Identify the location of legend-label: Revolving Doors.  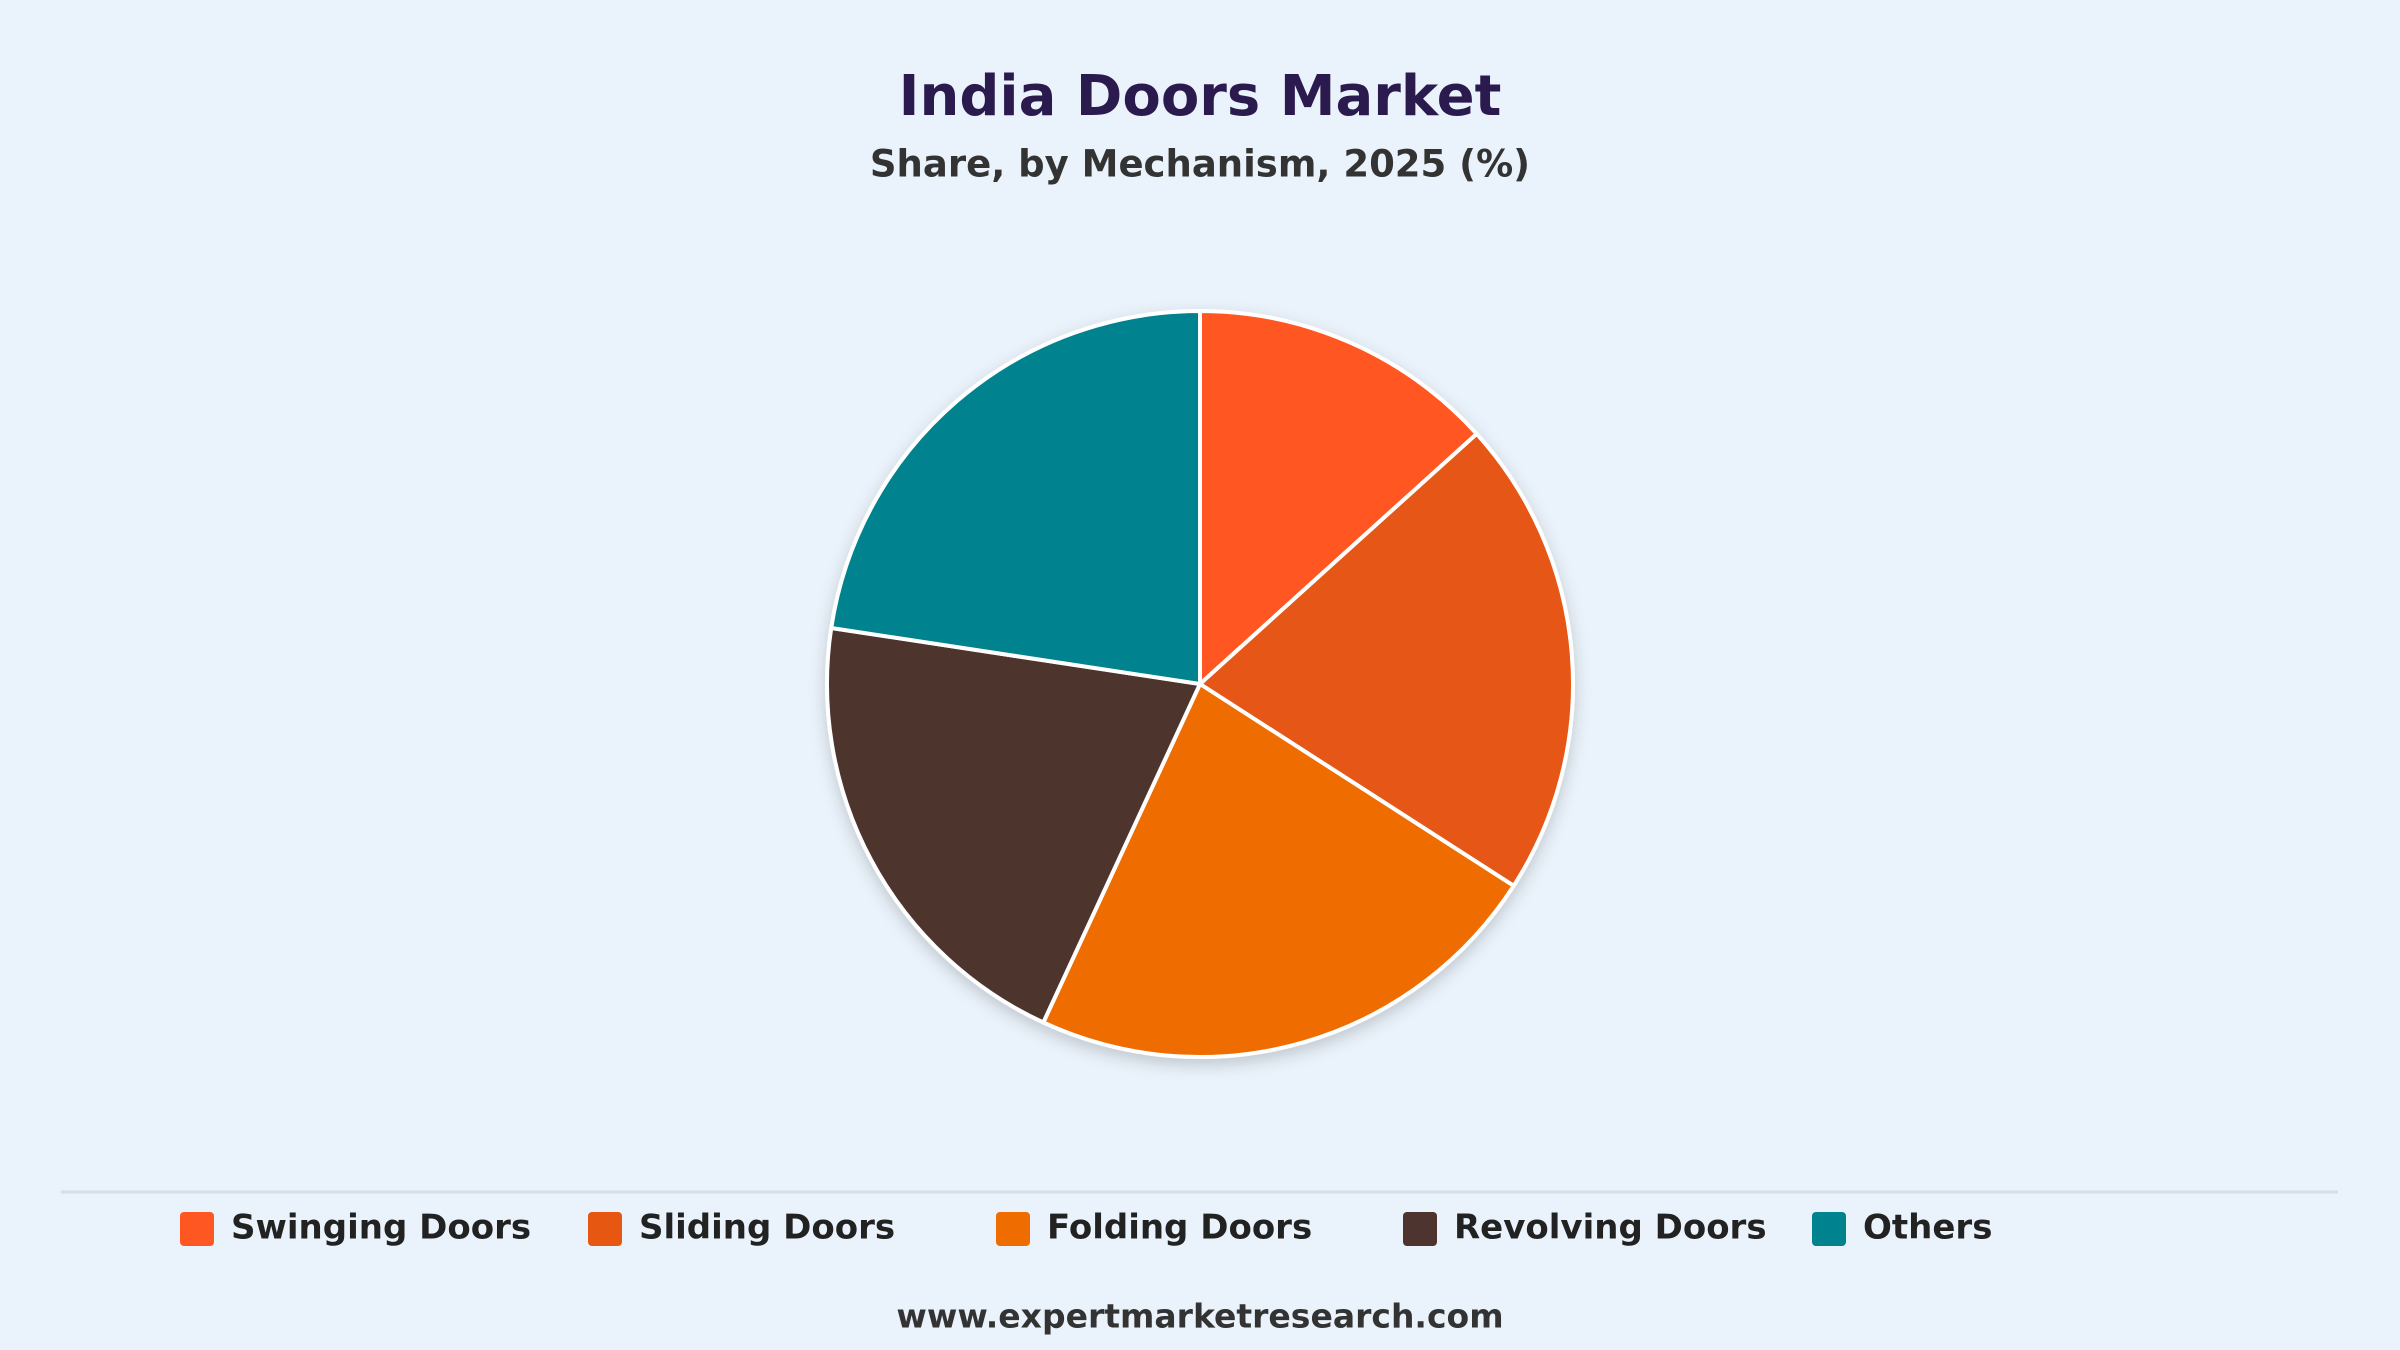
(1610, 1228).